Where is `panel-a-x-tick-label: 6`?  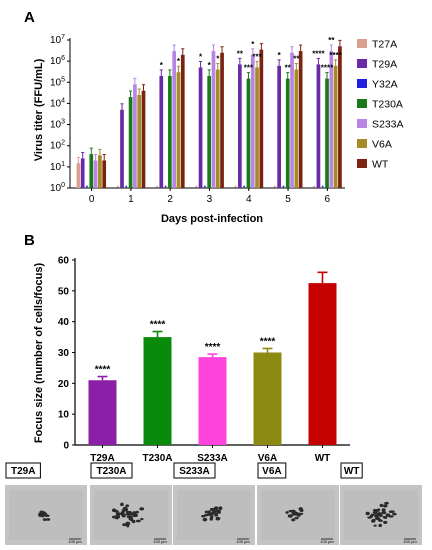
panel-a-x-tick-label: 6 is located at coordinates (328, 199).